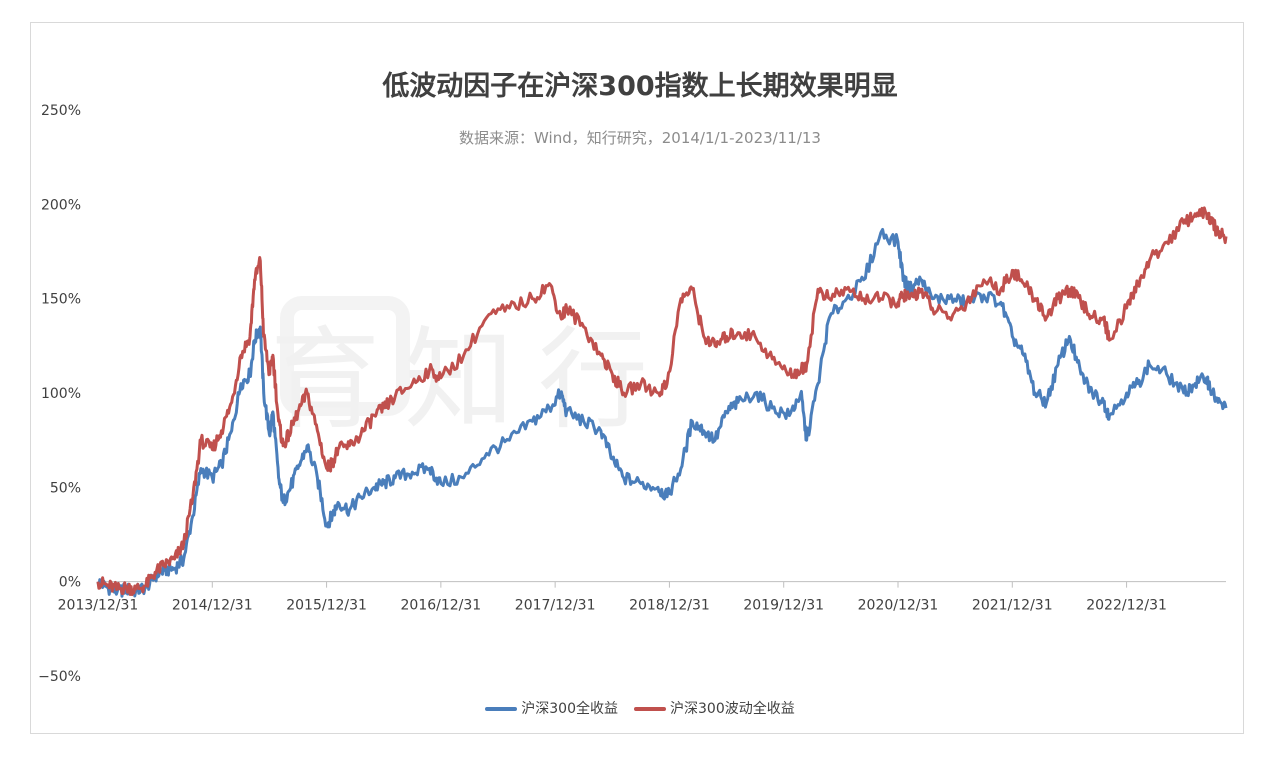 This screenshot has width=1280, height=768. What do you see at coordinates (732, 709) in the screenshot?
I see `legend-label: 沪深300波动全收益` at bounding box center [732, 709].